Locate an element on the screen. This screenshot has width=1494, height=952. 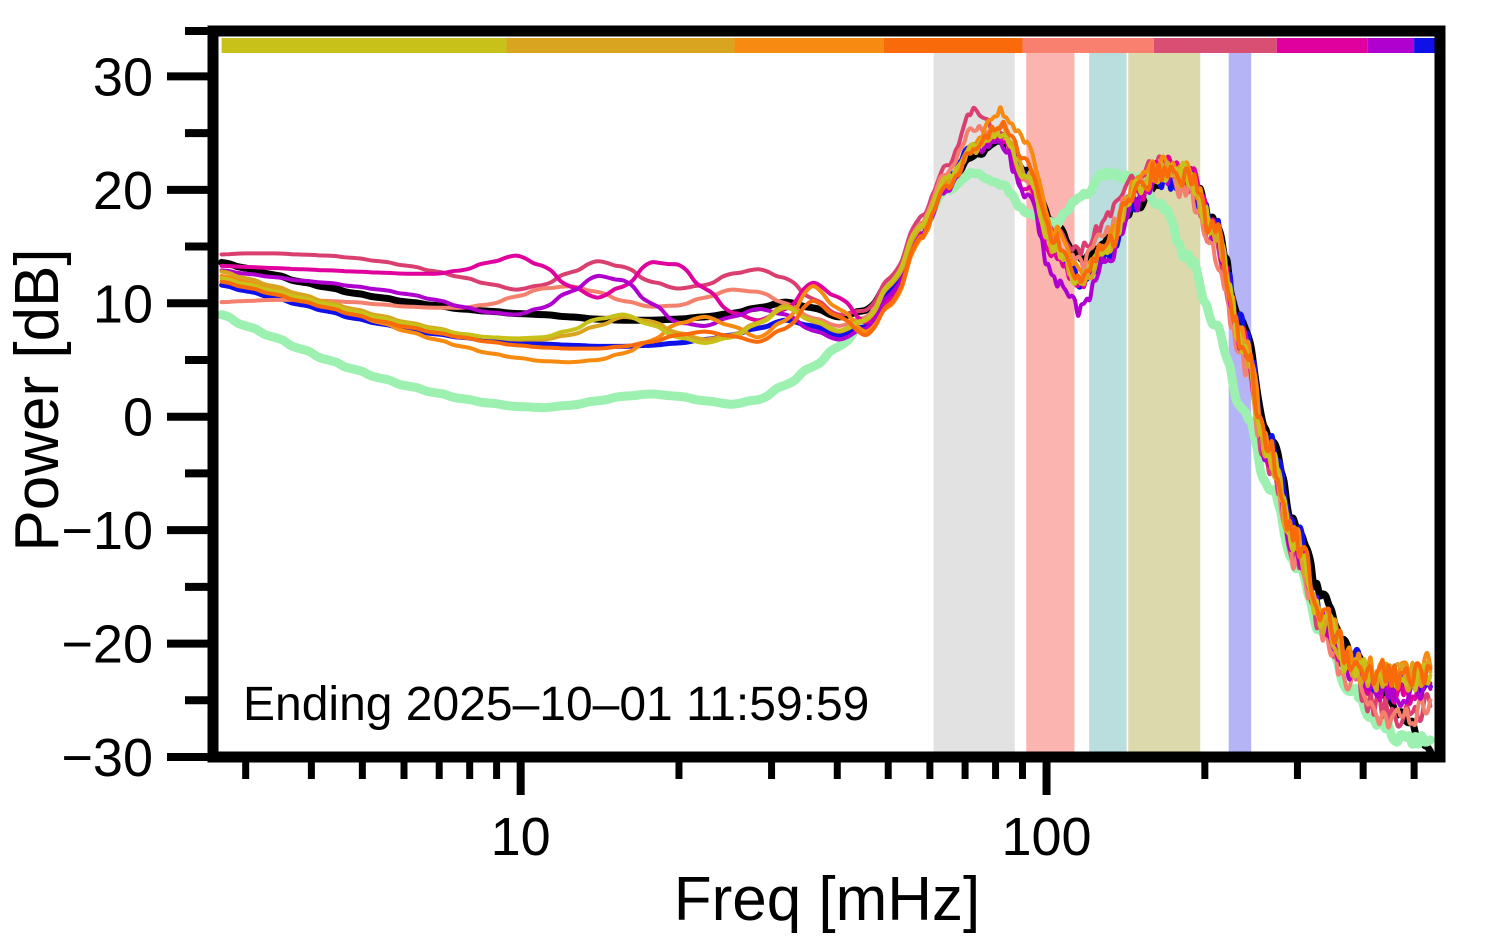
y-tick-label: 0 is located at coordinates (138, 418).